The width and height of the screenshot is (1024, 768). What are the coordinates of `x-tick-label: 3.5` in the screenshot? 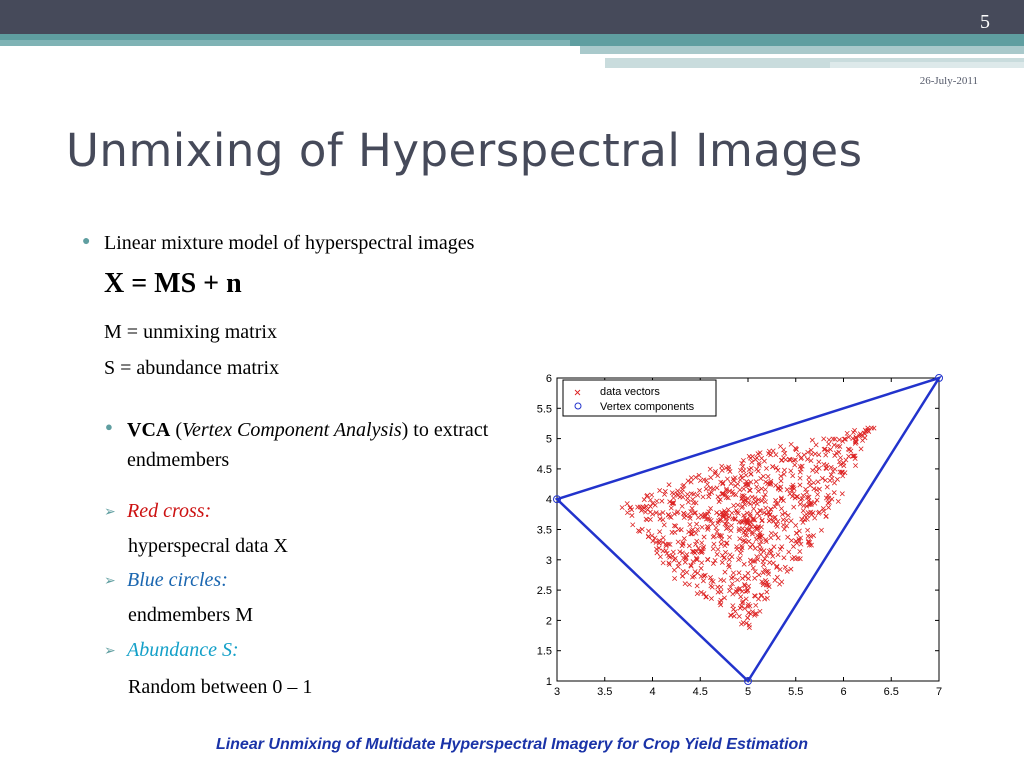 It's located at (604, 692).